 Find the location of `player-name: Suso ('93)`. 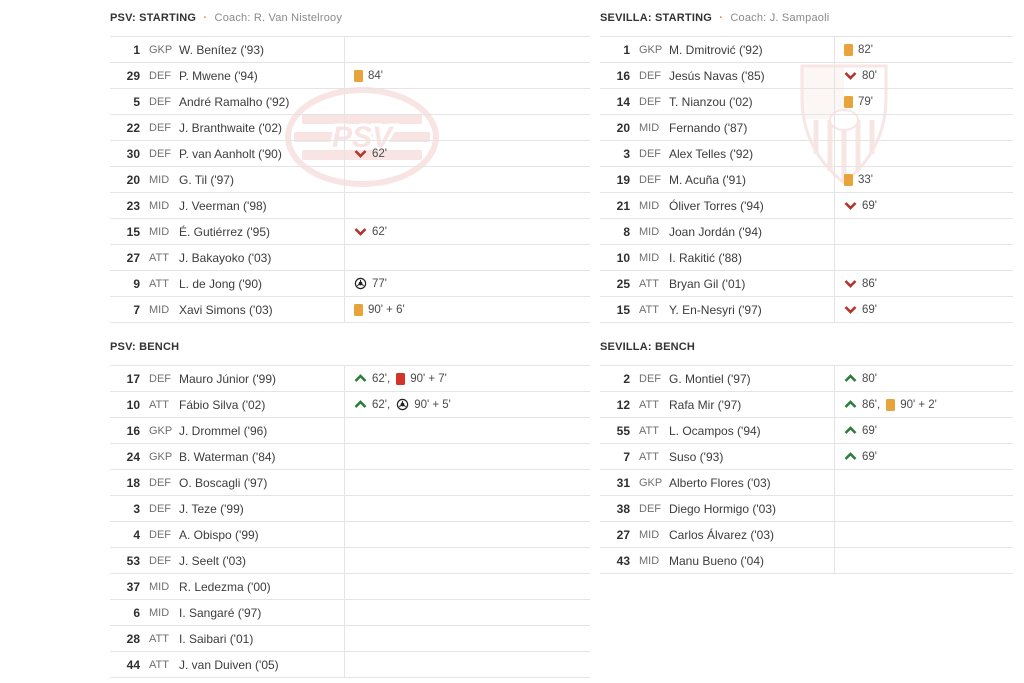

player-name: Suso ('93) is located at coordinates (696, 456).